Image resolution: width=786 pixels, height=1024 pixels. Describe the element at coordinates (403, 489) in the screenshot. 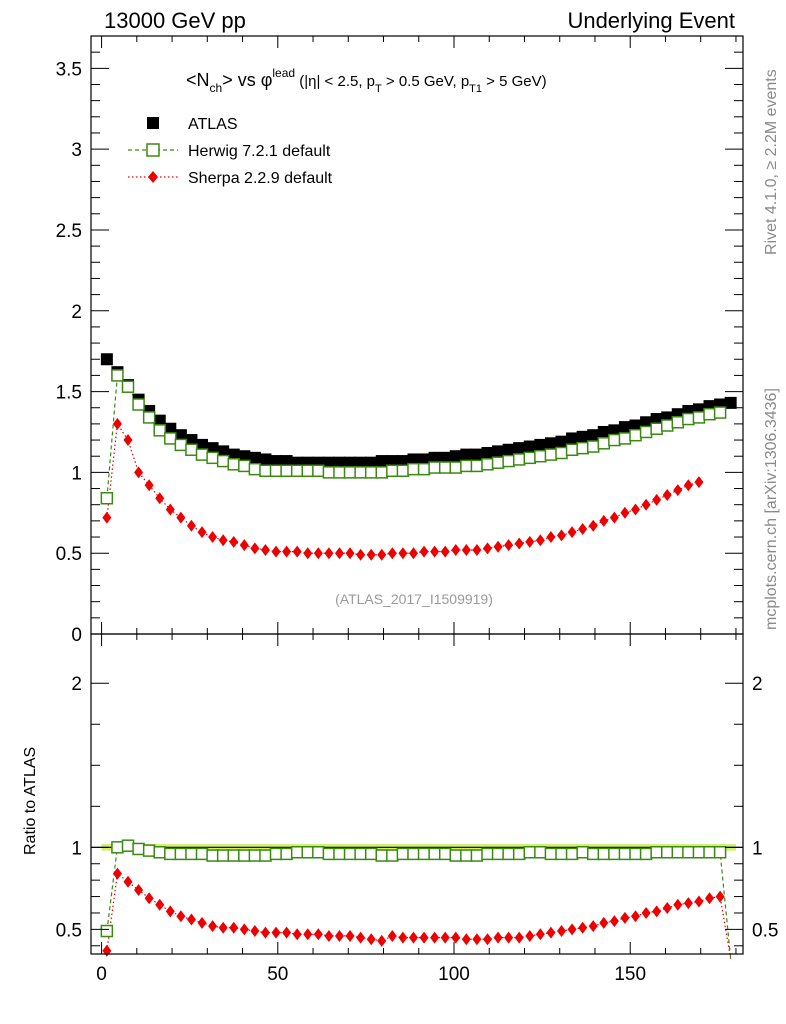

I see `sherpa-line` at that location.